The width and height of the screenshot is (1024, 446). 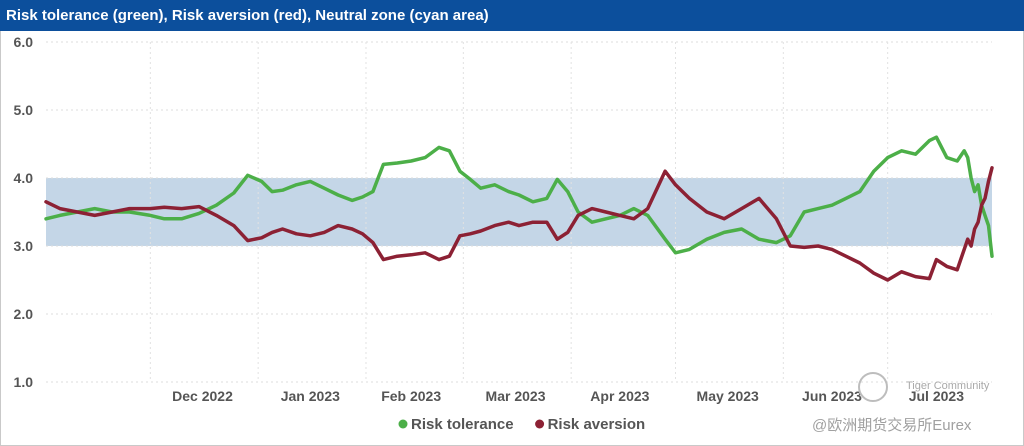 What do you see at coordinates (24, 314) in the screenshot?
I see `y-tick-label: 2.0` at bounding box center [24, 314].